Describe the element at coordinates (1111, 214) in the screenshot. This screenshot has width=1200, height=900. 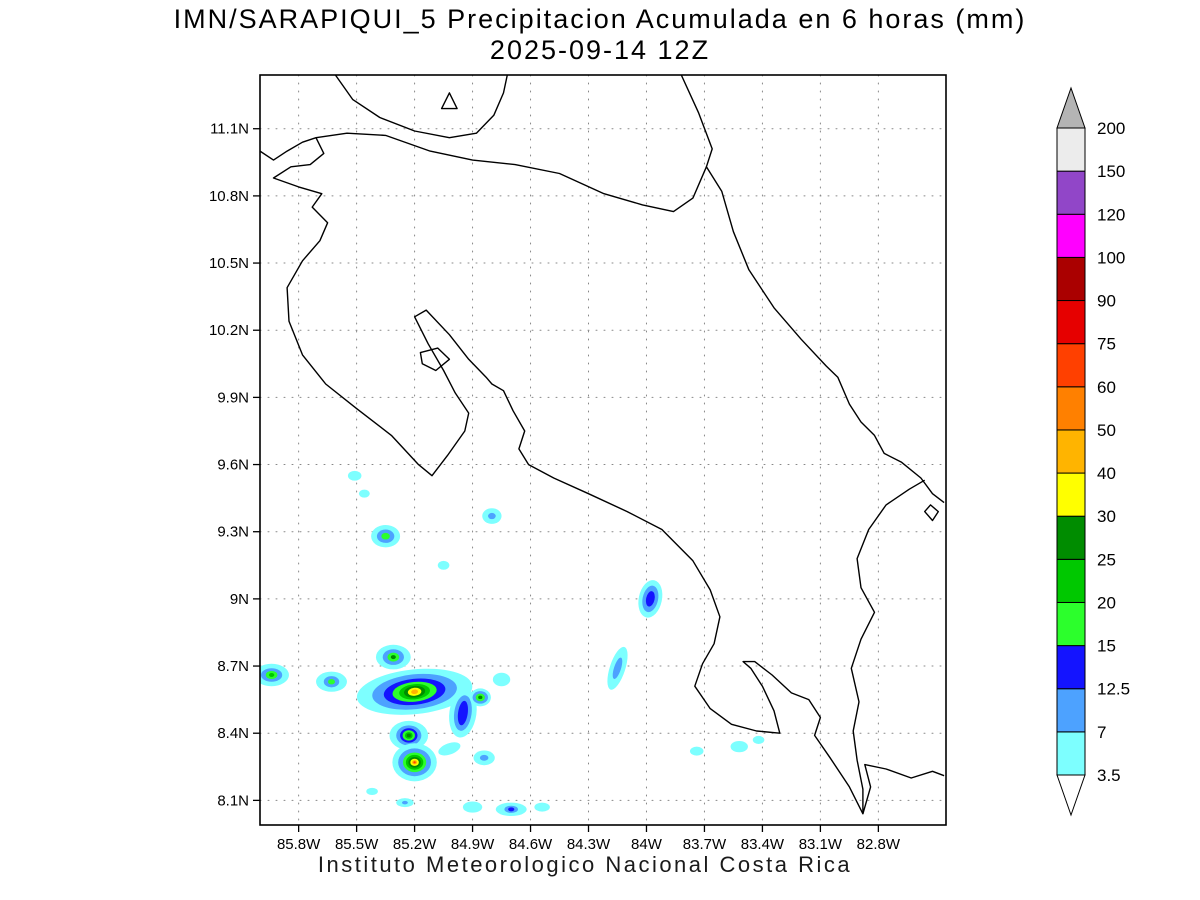
I see `colorbar-label: 120` at that location.